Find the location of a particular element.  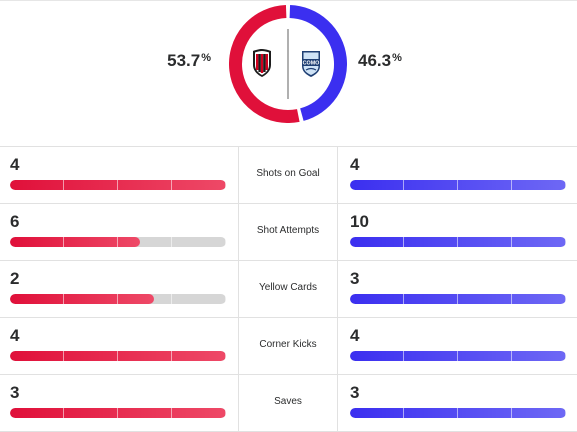

stat-row: 4 Shots on Goal 4 is located at coordinates (288, 175).